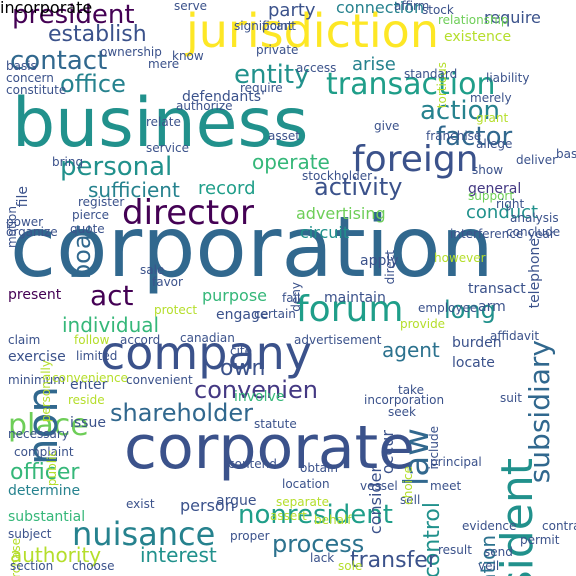 The height and width of the screenshot is (576, 576). I want to click on word-present: present, so click(35, 295).